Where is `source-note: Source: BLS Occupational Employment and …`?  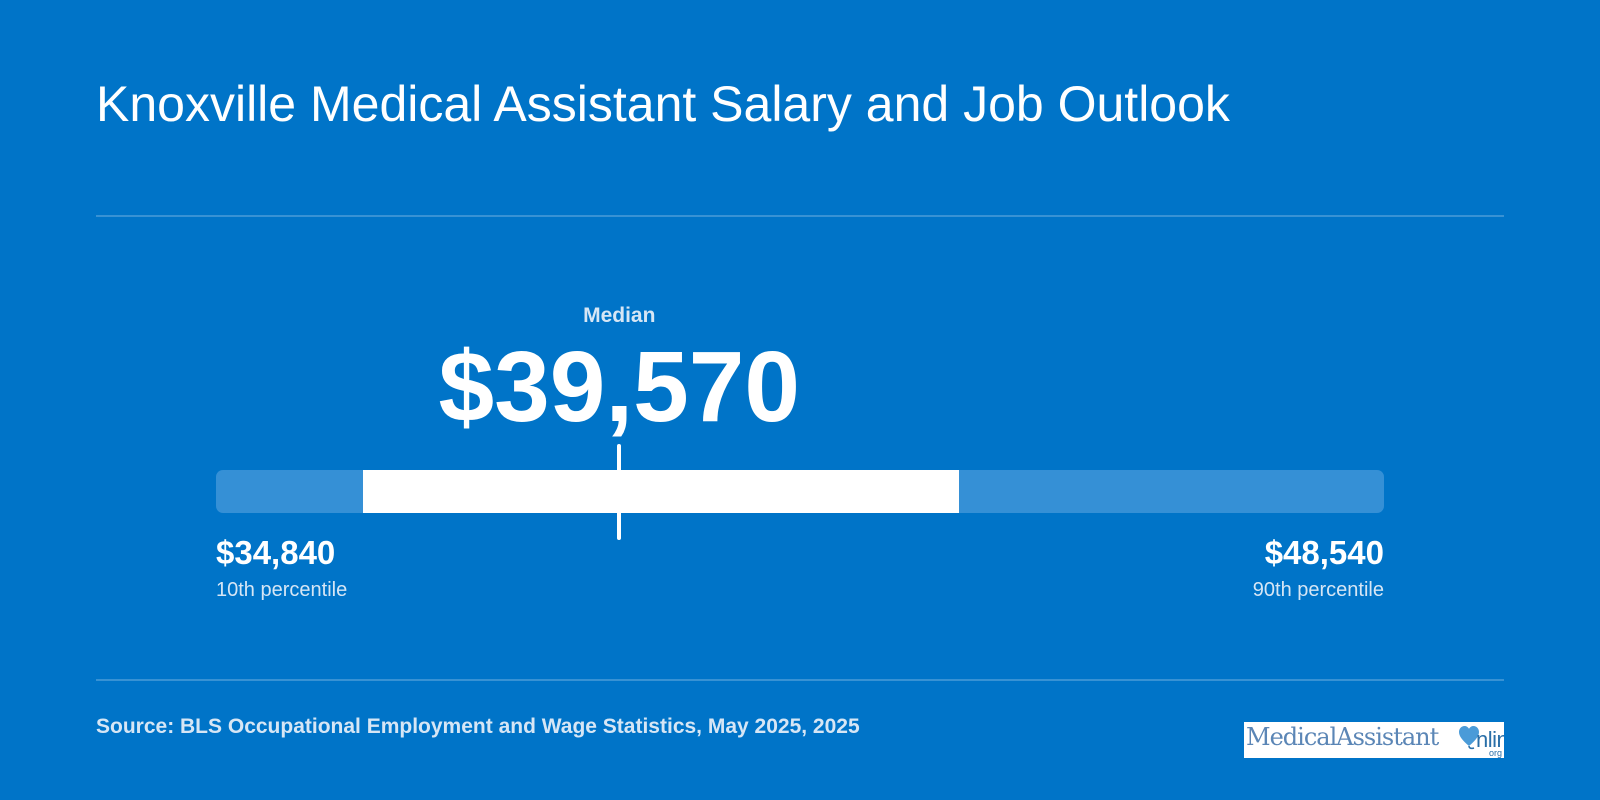 source-note: Source: BLS Occupational Employment and … is located at coordinates (478, 726).